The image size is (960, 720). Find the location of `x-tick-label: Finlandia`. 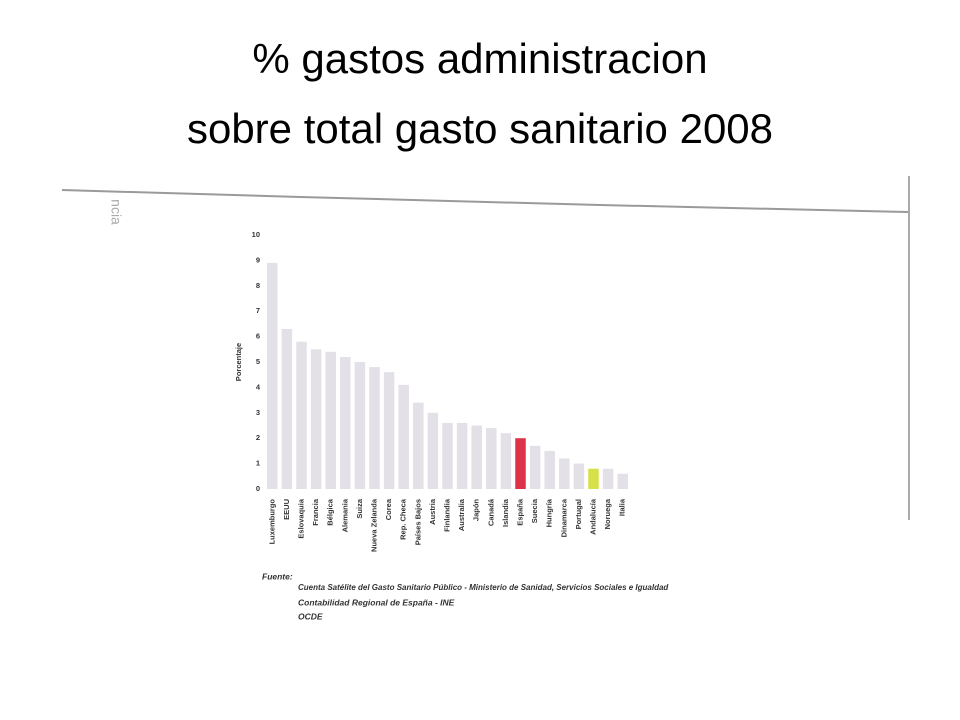

x-tick-label: Finlandia is located at coordinates (446, 515).